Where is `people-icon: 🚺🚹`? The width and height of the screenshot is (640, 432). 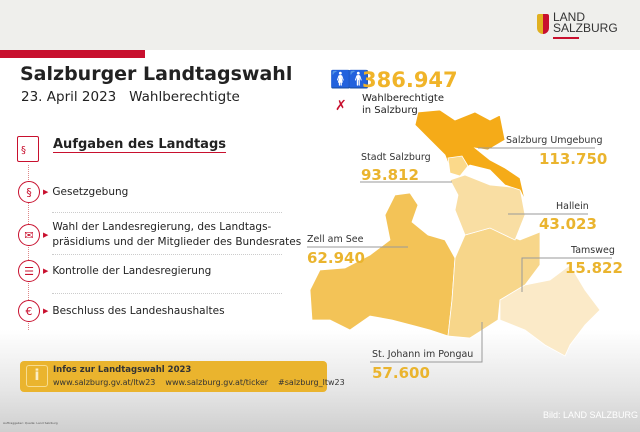
people-icon: 🚺🚹 is located at coordinates (349, 80).